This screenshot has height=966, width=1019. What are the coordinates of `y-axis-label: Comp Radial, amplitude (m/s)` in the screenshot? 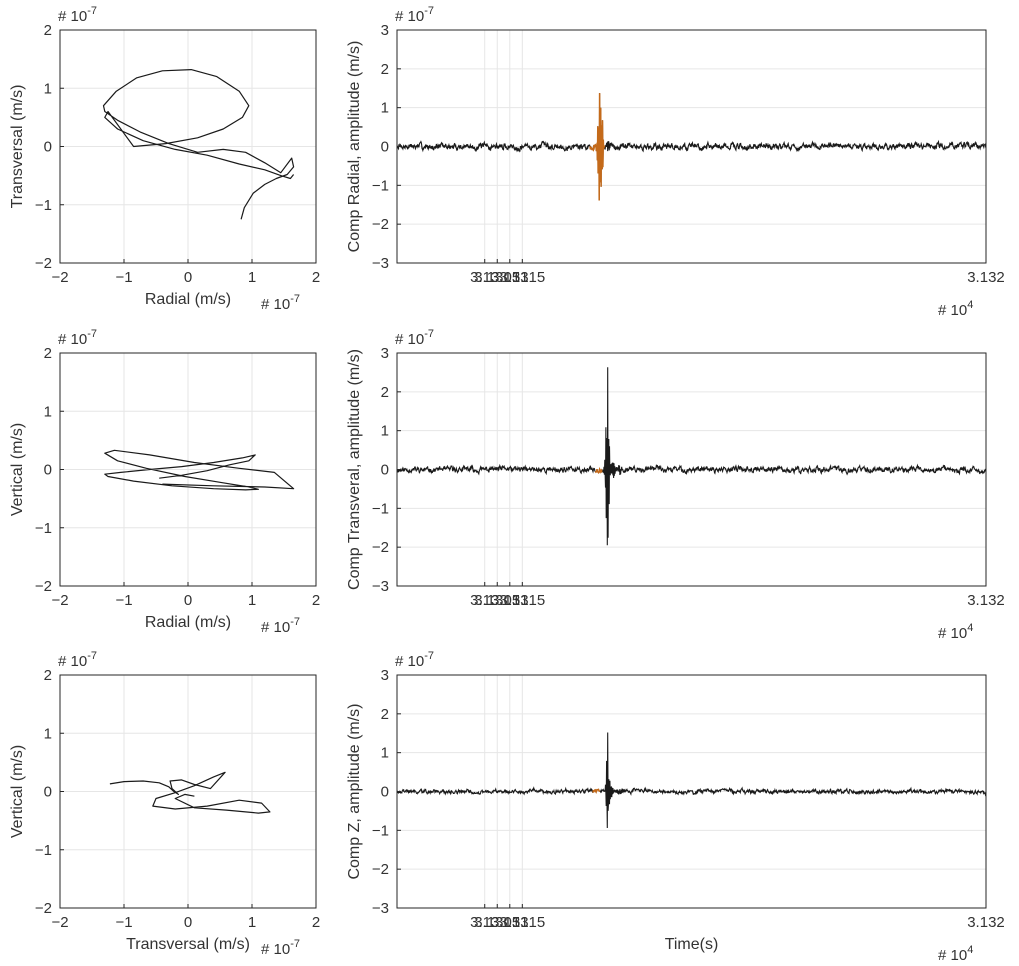 It's located at (354, 147).